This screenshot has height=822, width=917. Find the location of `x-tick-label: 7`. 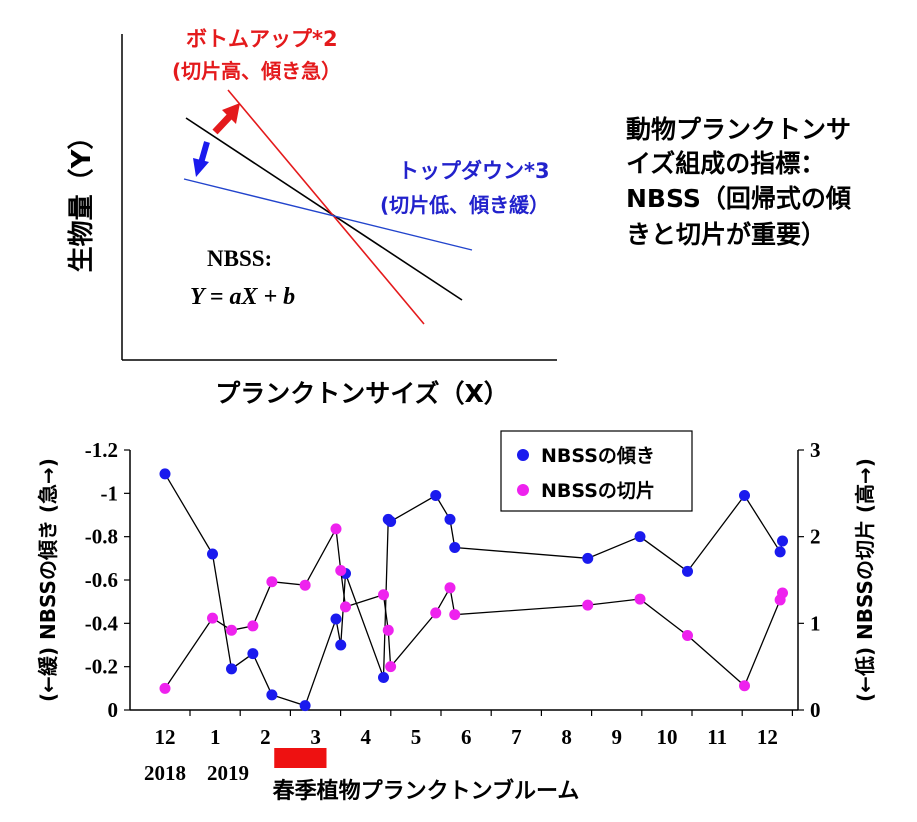

x-tick-label: 7 is located at coordinates (516, 737).